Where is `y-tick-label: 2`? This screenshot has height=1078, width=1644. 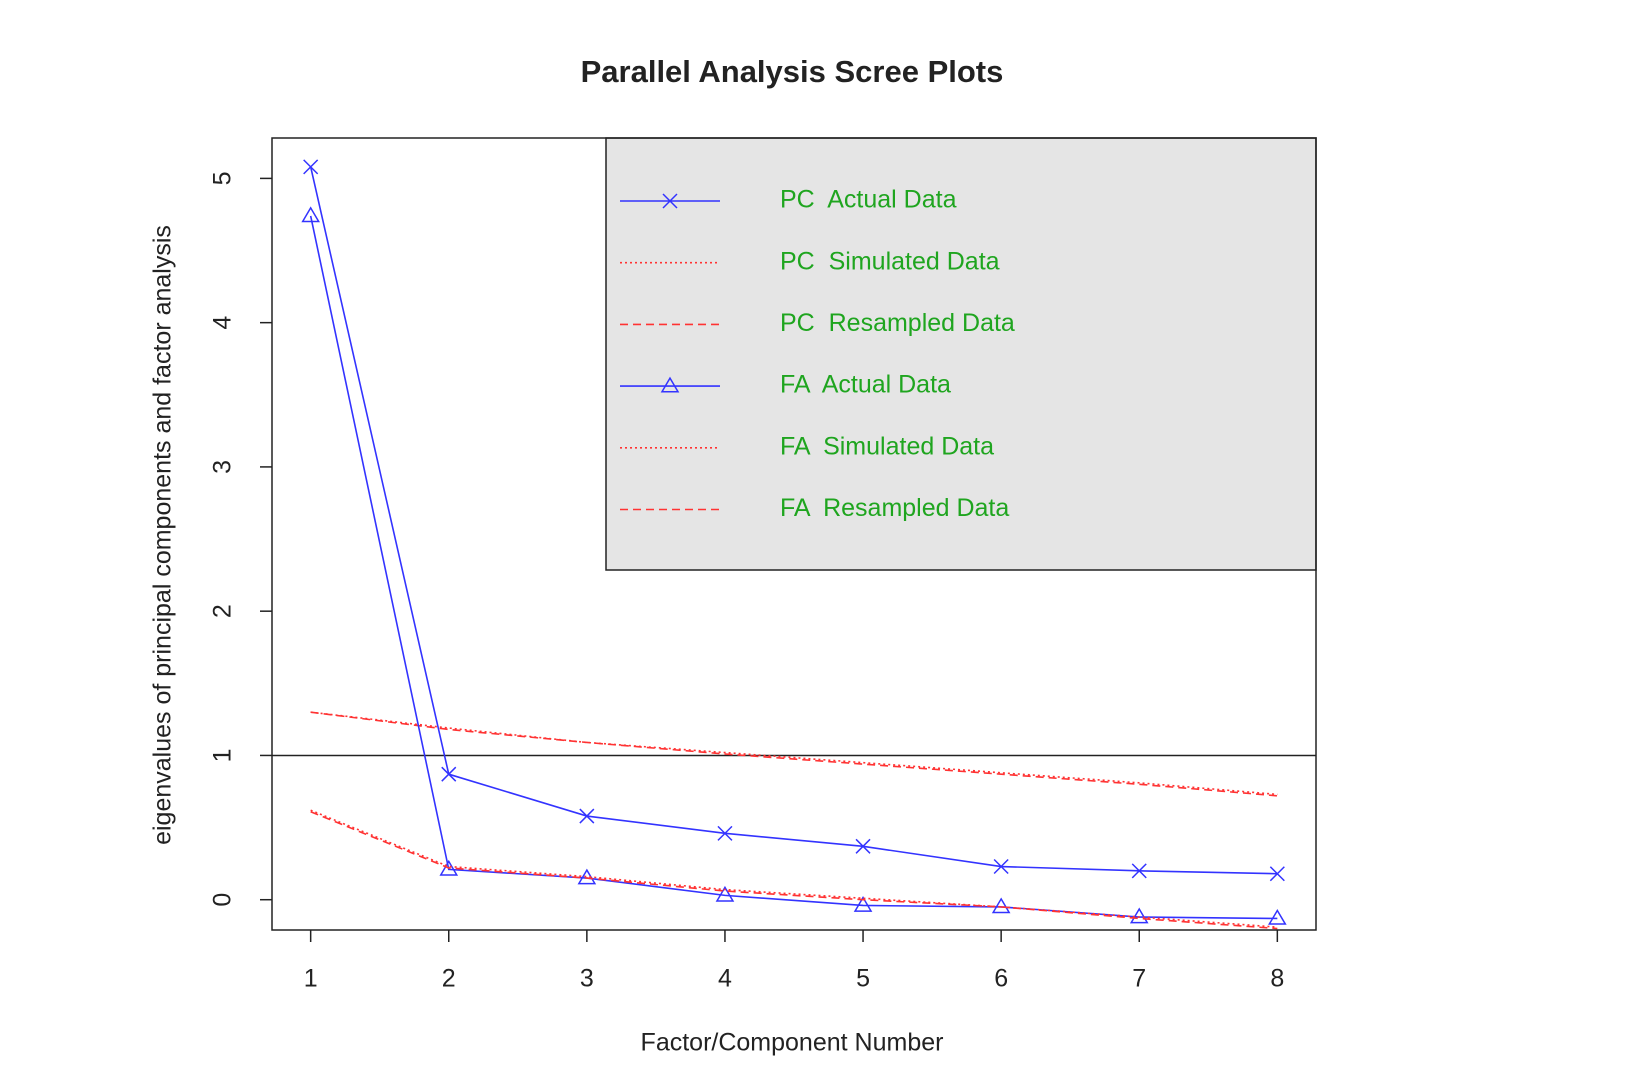 y-tick-label: 2 is located at coordinates (223, 611).